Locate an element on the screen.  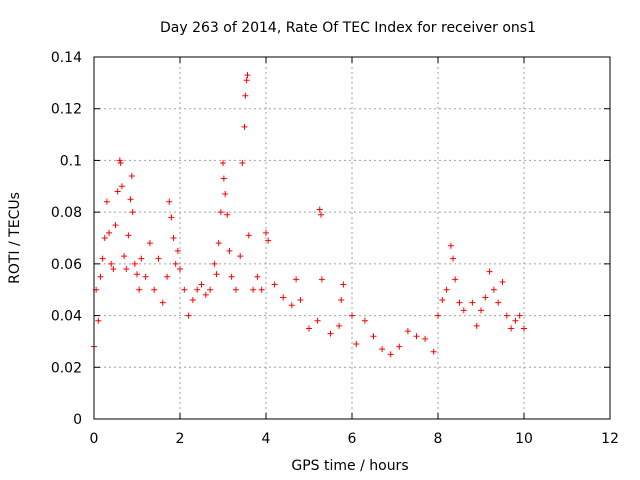
y-tick-label: 0 is located at coordinates (77, 420).